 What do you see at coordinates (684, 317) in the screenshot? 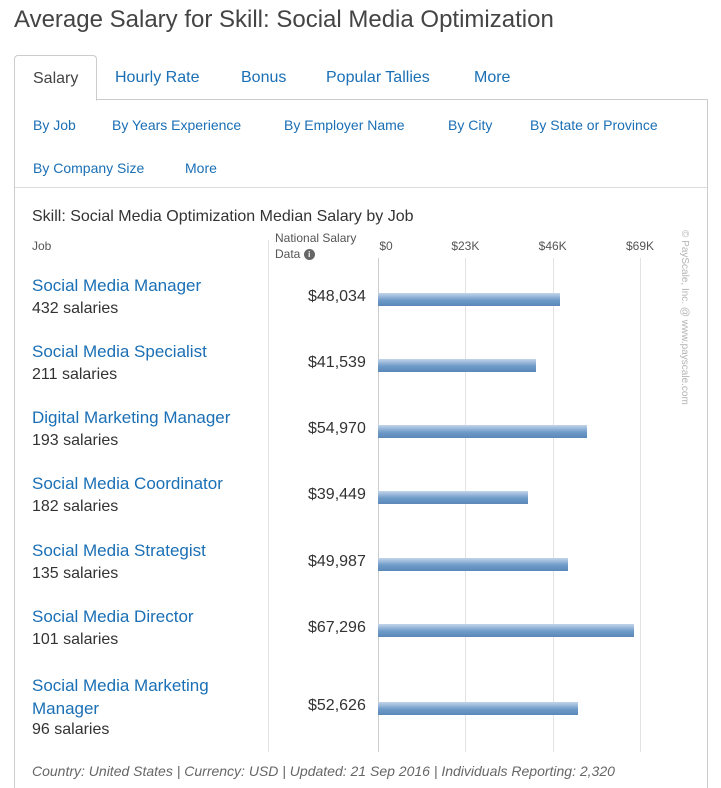
I see `copyright-credit: © PayScale, Inc. @ www.payscale.com` at bounding box center [684, 317].